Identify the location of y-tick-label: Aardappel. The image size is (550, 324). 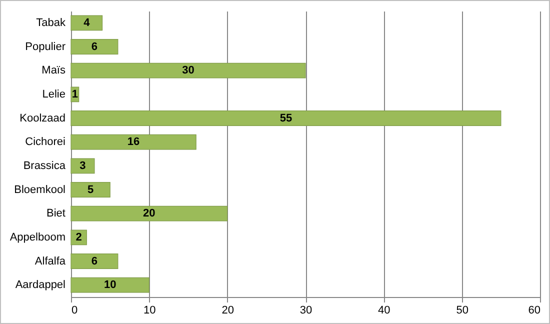
(40, 285).